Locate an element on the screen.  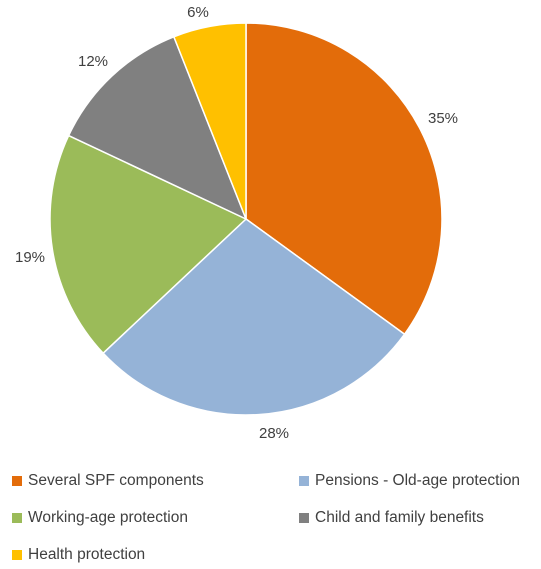
legend-item-child-and-family-benefits: Child and family benefits is located at coordinates (391, 518).